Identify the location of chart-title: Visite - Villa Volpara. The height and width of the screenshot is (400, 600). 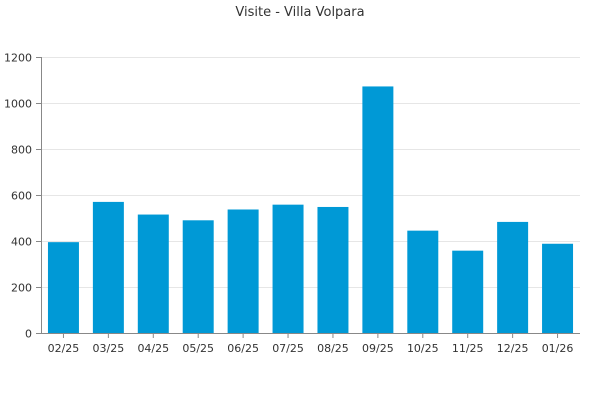
(299, 12).